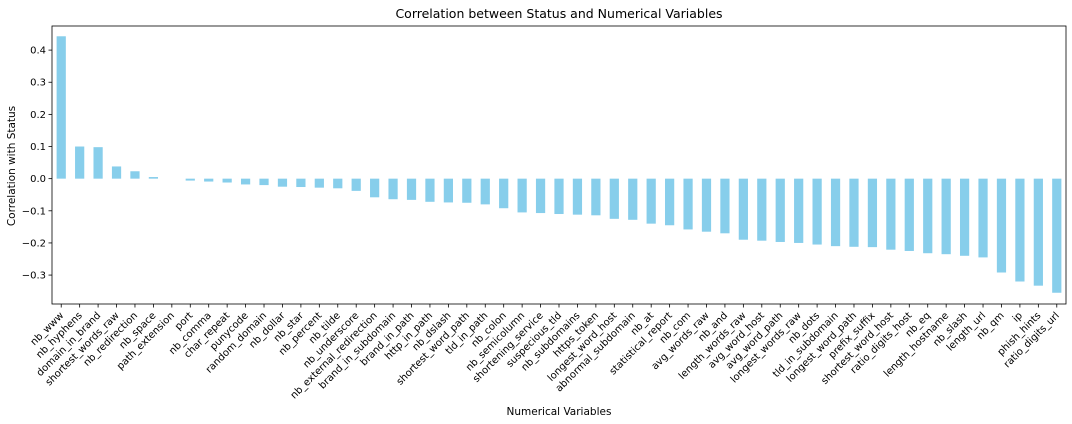  Describe the element at coordinates (817, 211) in the screenshot. I see `bar-nb-dots` at that location.